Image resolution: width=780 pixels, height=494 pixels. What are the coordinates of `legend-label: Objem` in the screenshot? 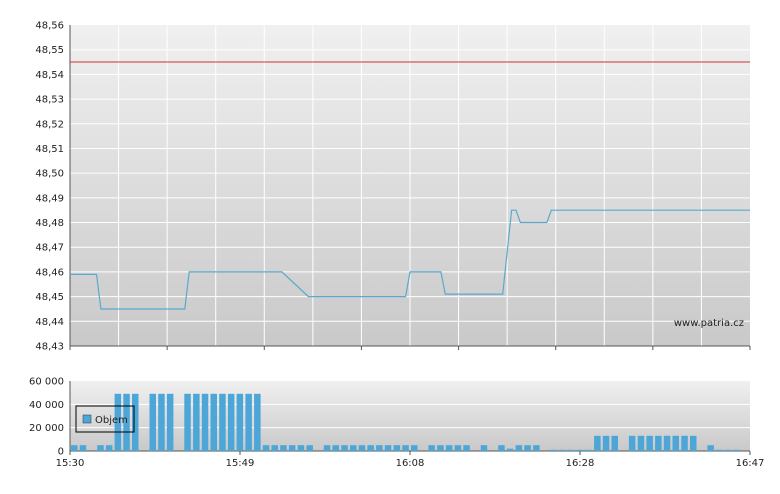 It's located at (111, 420).